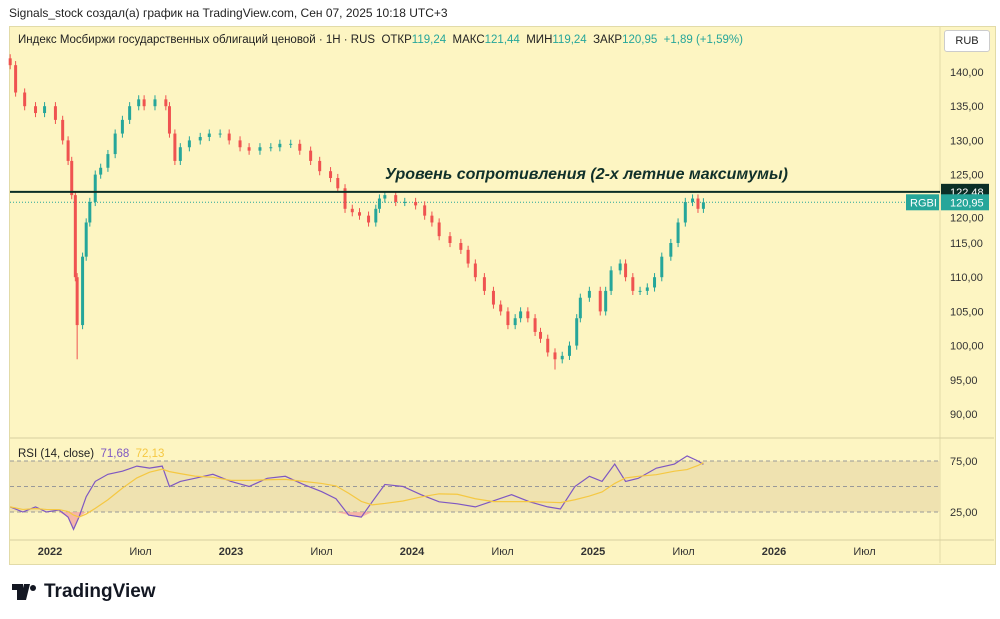 The width and height of the screenshot is (1000, 619). Describe the element at coordinates (84, 592) in the screenshot. I see `tradingview-logo: TradingView` at that location.